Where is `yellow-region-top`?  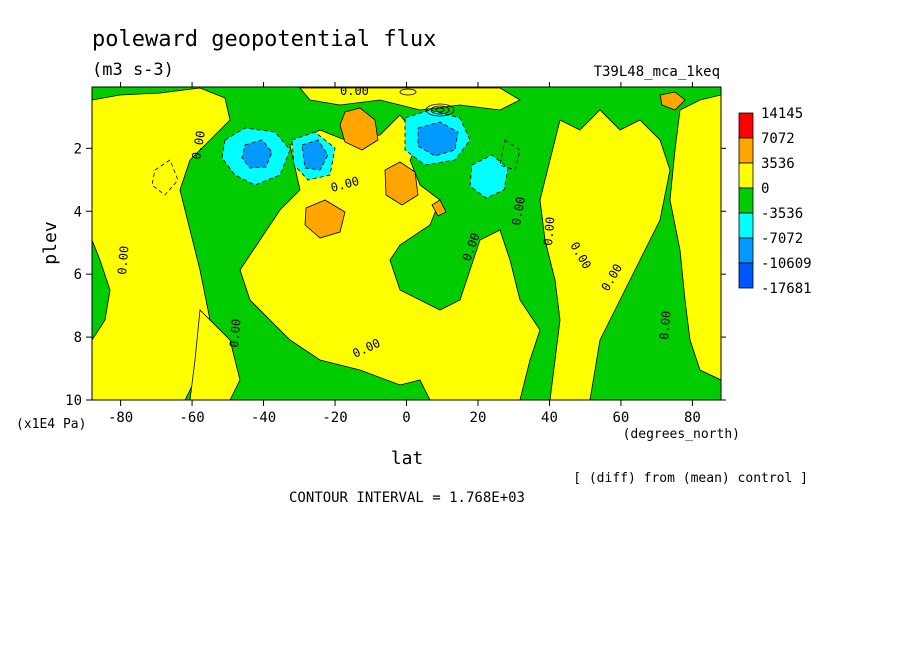
yellow-region-top is located at coordinates (410, 99).